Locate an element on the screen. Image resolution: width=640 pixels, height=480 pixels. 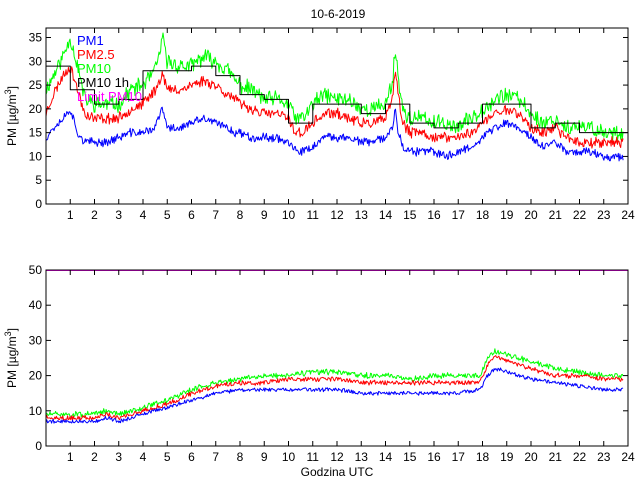
top-x-tick-label: 21 is located at coordinates (556, 215).